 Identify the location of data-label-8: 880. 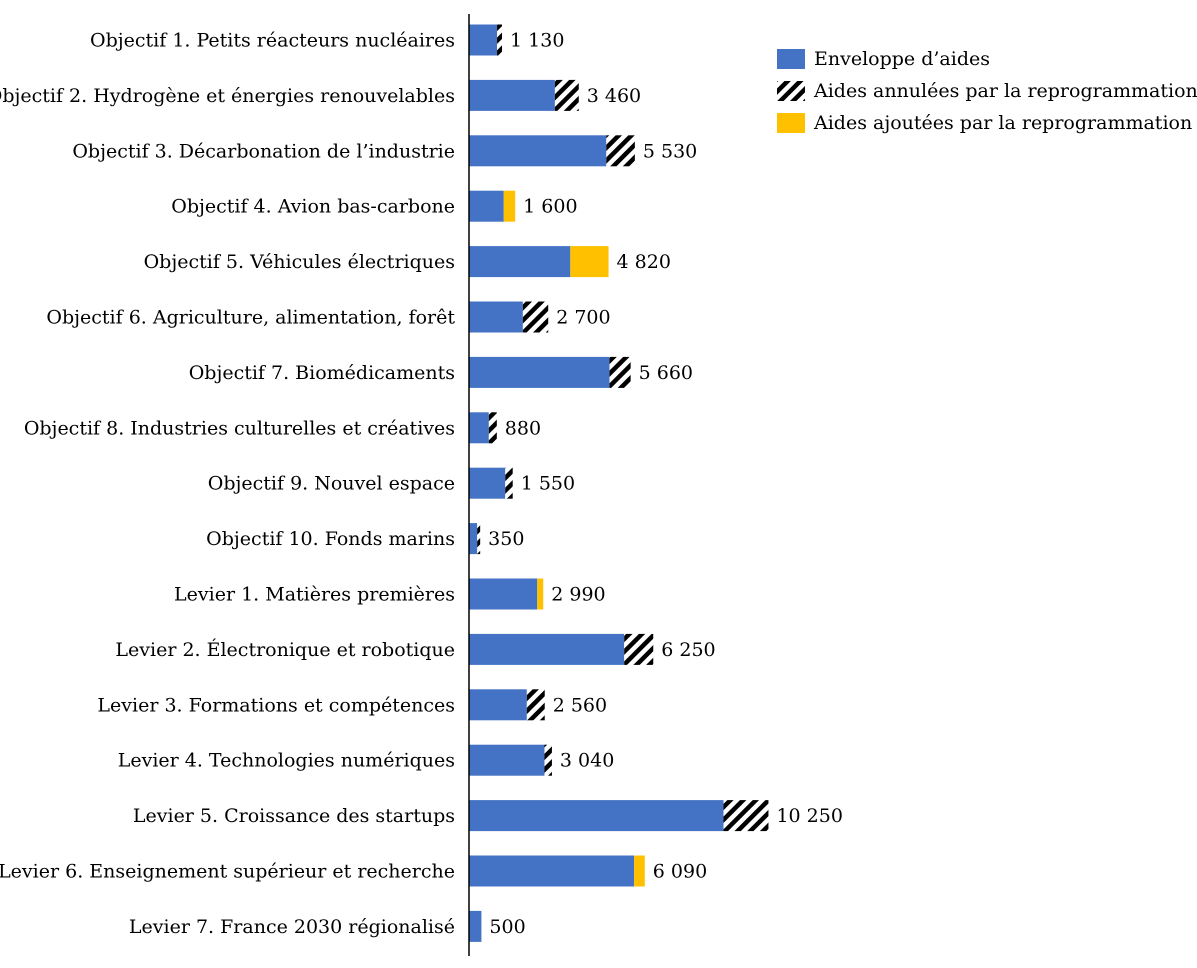
(523, 428).